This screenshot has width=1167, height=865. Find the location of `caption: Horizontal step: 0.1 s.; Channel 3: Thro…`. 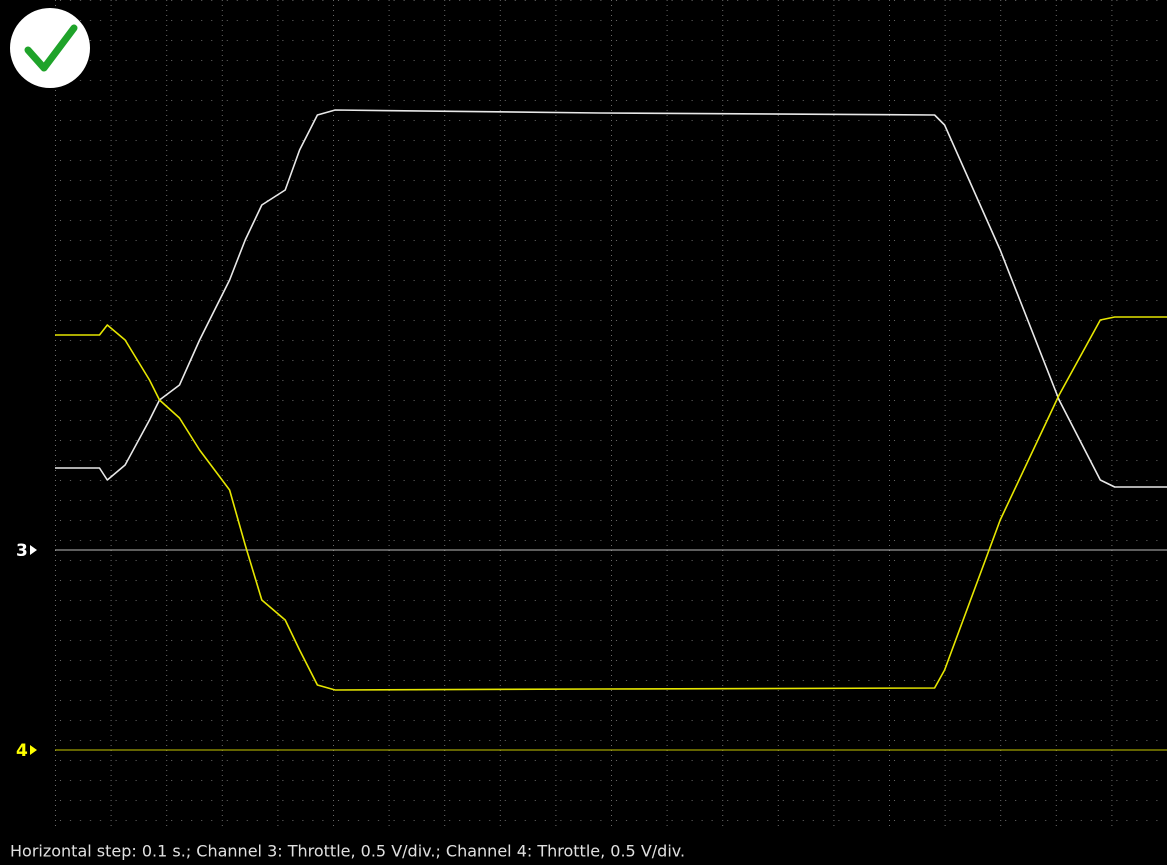

caption: Horizontal step: 0.1 s.; Channel 3: Thro… is located at coordinates (347, 851).